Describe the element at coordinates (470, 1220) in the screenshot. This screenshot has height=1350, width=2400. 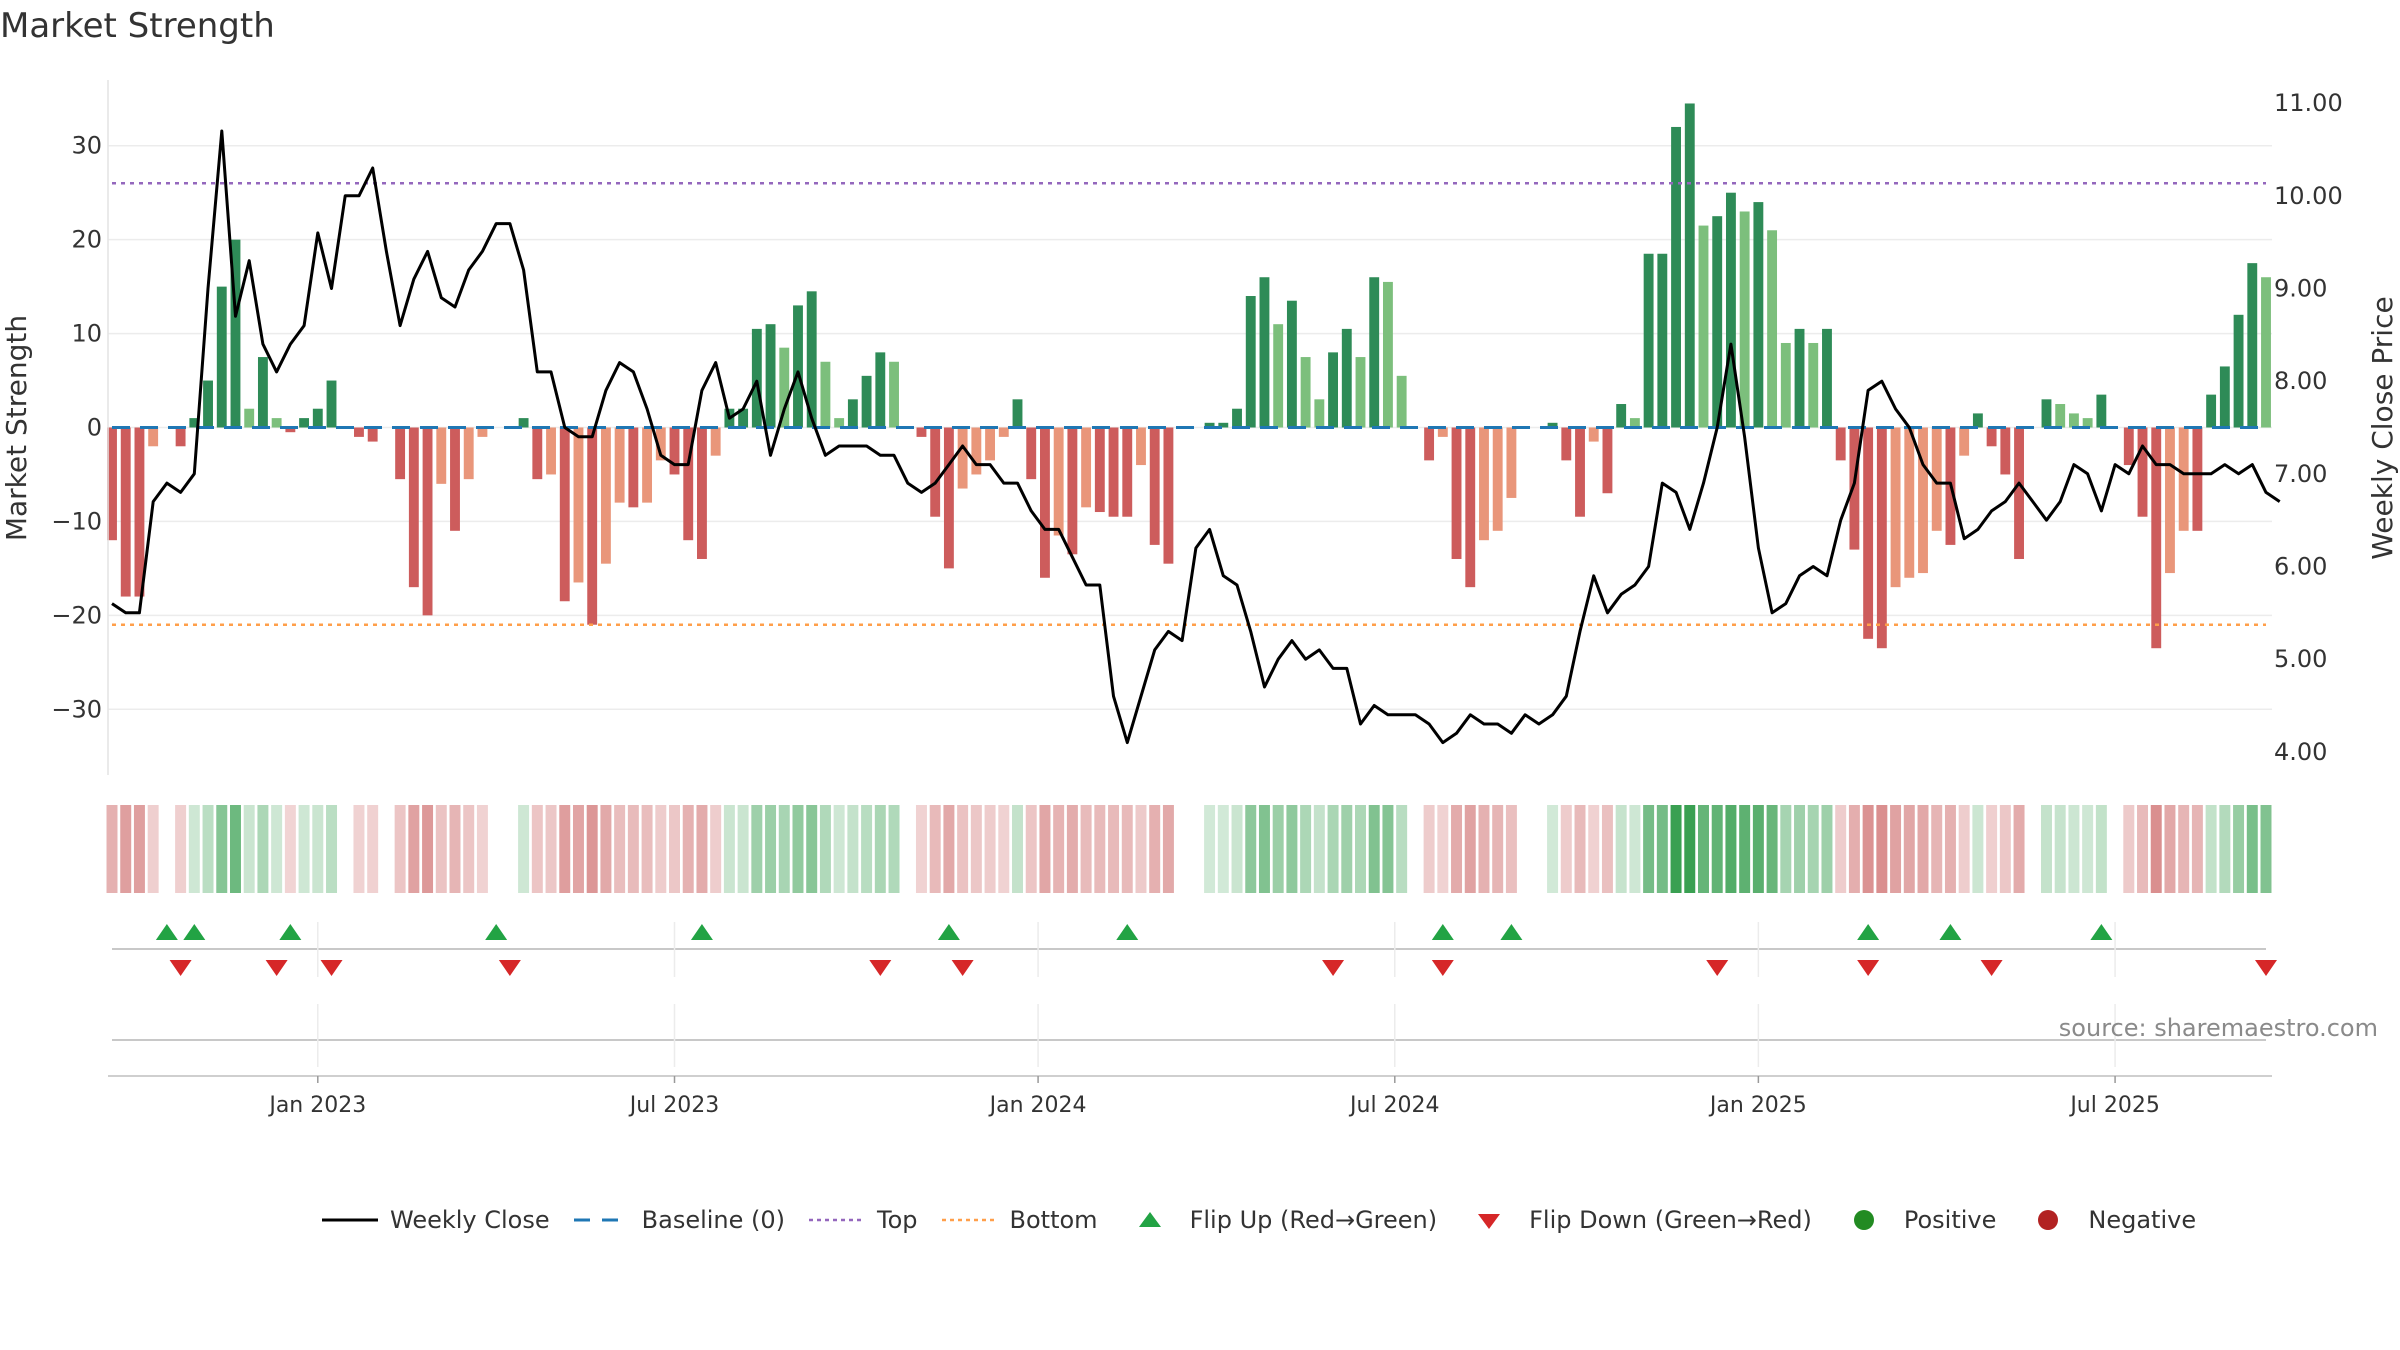
I see `legend-label: Weekly Close` at that location.